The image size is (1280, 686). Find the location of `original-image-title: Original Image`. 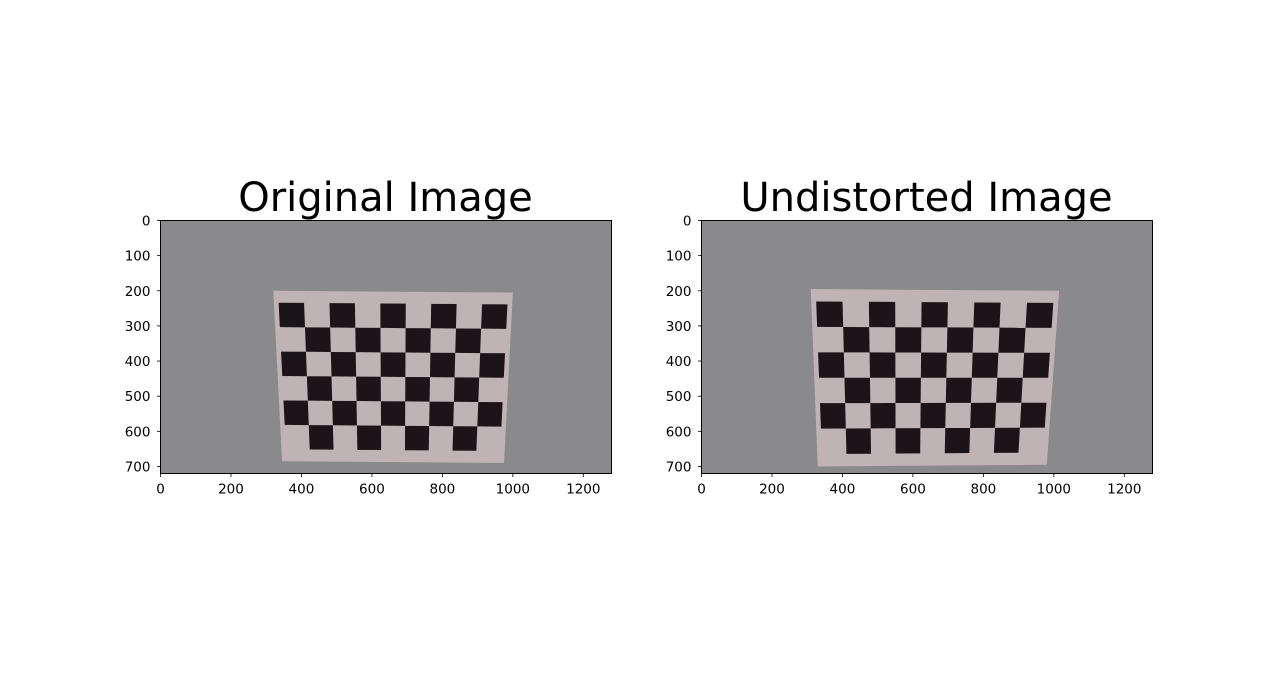

original-image-title: Original Image is located at coordinates (385, 198).